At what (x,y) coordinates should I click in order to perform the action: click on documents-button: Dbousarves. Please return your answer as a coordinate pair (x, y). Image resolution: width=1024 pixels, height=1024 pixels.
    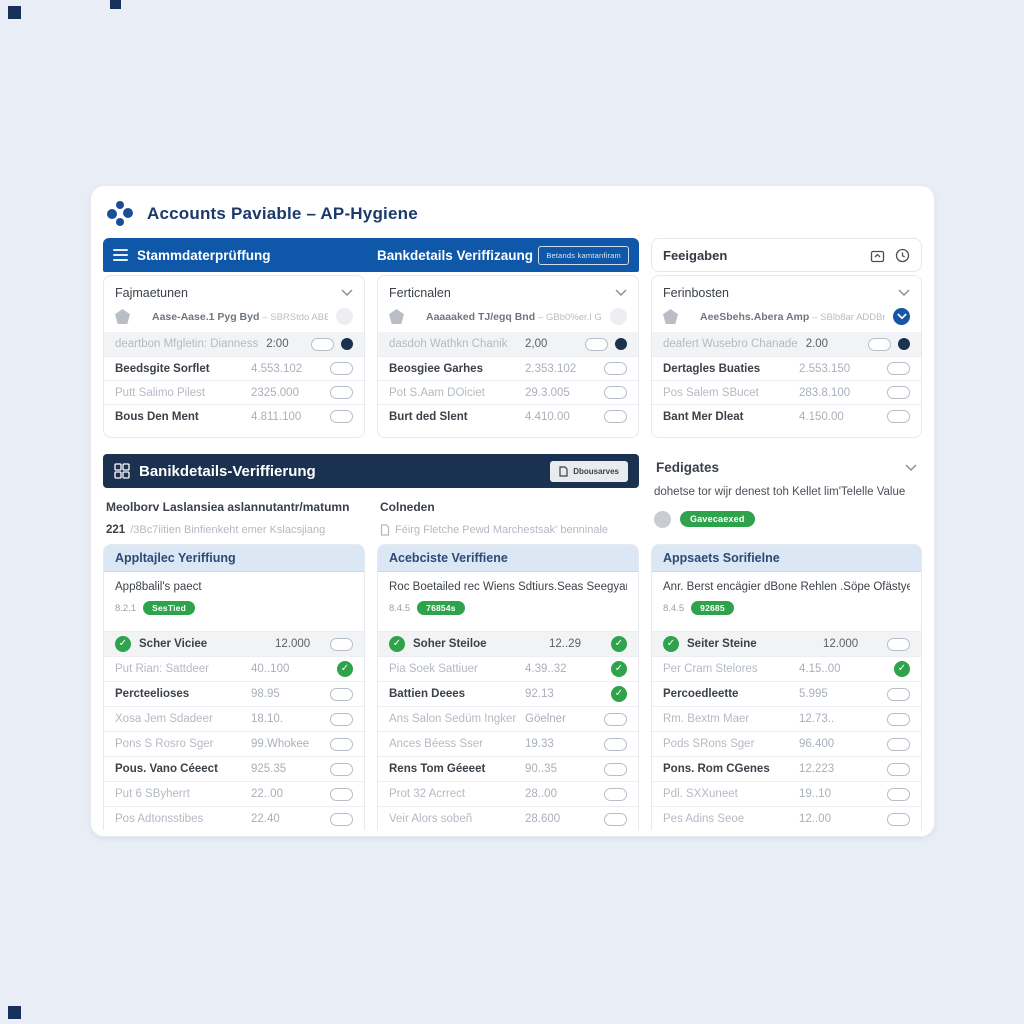
    Looking at the image, I should click on (589, 471).